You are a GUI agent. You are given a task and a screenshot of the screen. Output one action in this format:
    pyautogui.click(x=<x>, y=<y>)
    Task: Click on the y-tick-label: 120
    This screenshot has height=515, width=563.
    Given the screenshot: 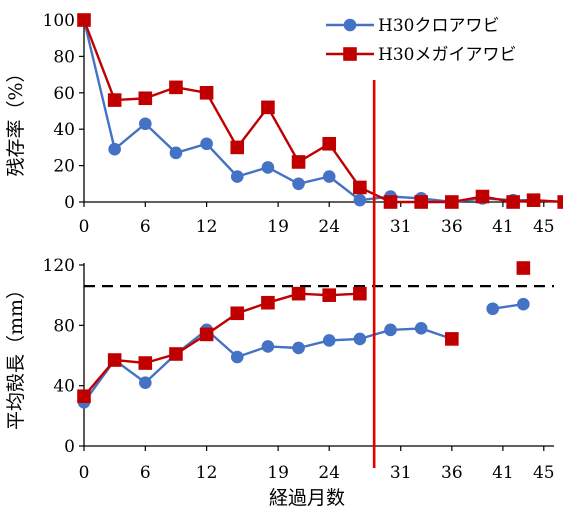 What is the action you would take?
    pyautogui.click(x=59, y=266)
    